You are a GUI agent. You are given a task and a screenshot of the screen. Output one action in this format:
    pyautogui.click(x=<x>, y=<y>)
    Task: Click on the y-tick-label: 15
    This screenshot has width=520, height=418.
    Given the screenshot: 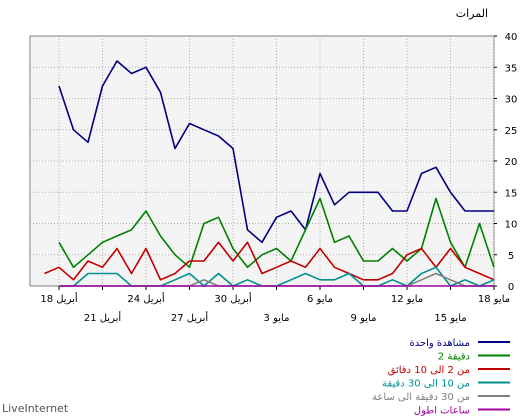 What is the action you would take?
    pyautogui.click(x=511, y=193)
    